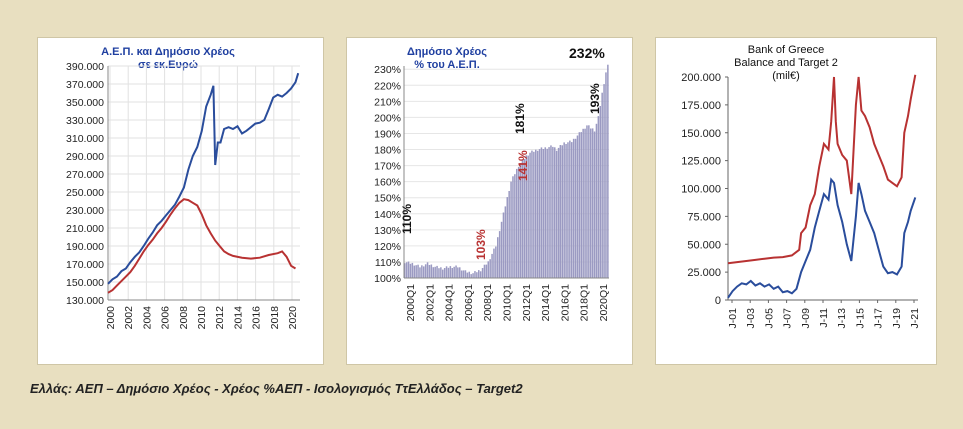 Image resolution: width=963 pixels, height=429 pixels. Describe the element at coordinates (387, 102) in the screenshot. I see `y-tick-label: 210%` at that location.